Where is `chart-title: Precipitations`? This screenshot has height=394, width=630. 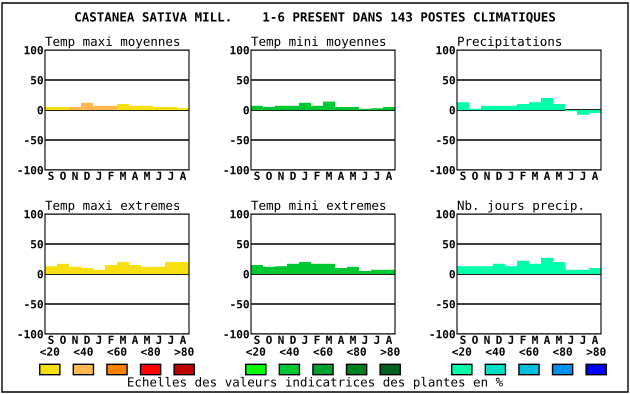
chart-title: Precipitations is located at coordinates (510, 42).